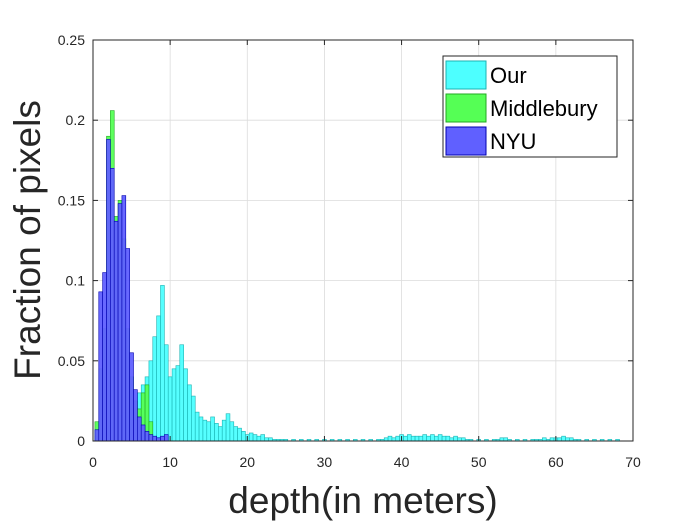 This screenshot has width=700, height=525. I want to click on x-tick-label: 10, so click(170, 462).